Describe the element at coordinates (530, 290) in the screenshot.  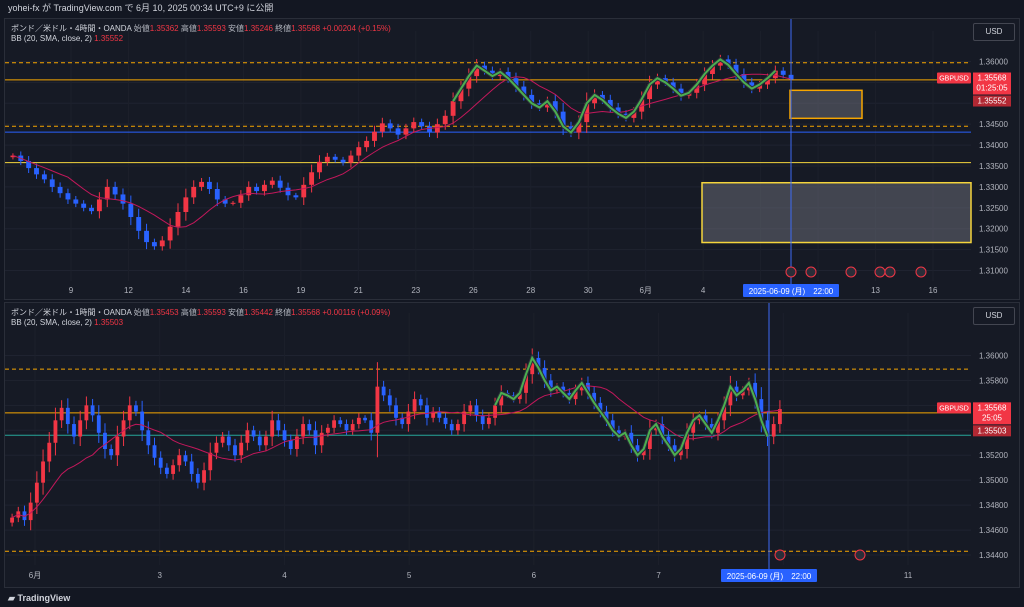
I see `x-tick-label: 28` at that location.